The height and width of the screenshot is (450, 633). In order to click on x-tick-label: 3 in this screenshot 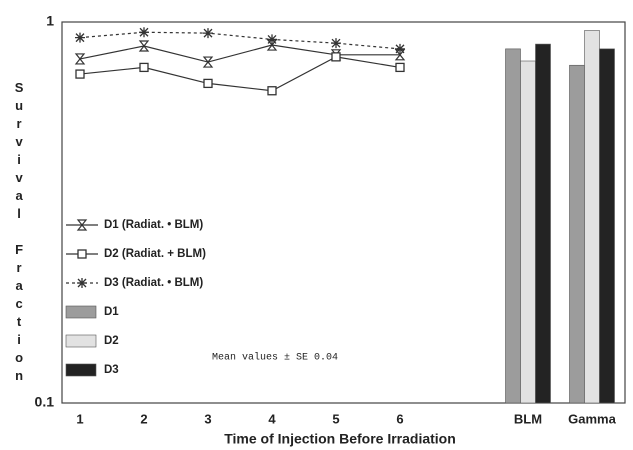, I will do `click(207, 418)`.